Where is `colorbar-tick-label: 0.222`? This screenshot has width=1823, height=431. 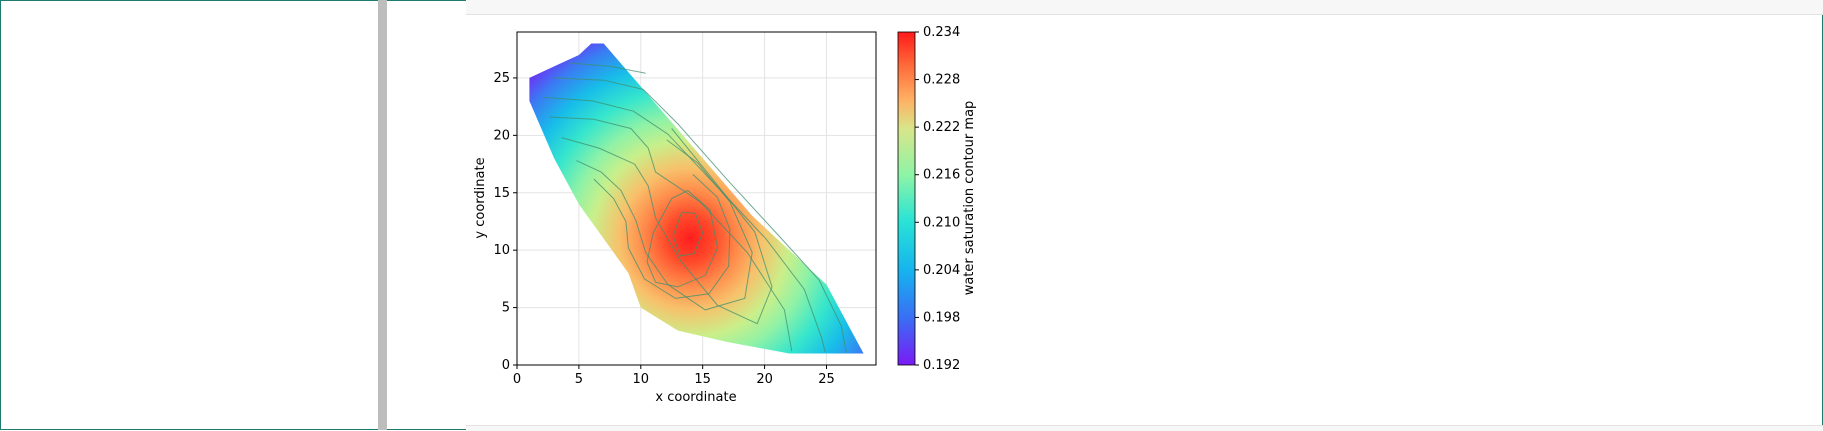
colorbar-tick-label: 0.222 is located at coordinates (941, 127).